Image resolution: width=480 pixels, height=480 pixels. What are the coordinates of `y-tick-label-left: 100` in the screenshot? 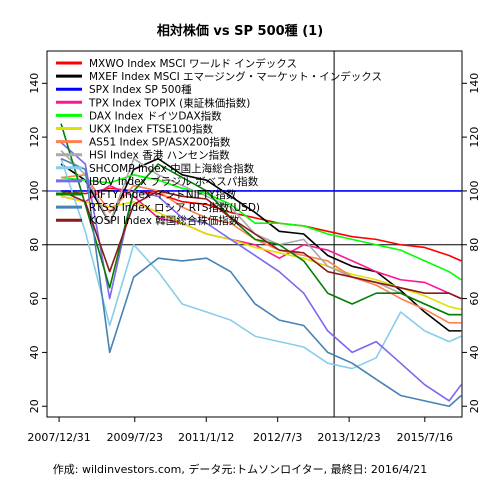 It's located at (34, 190).